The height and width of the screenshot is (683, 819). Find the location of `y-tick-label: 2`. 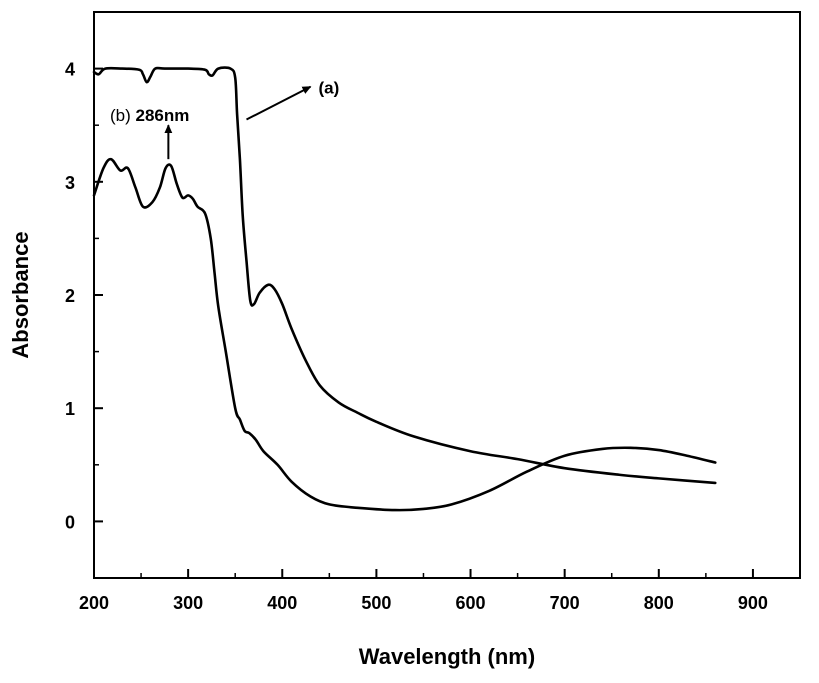

y-tick-label: 2 is located at coordinates (70, 296).